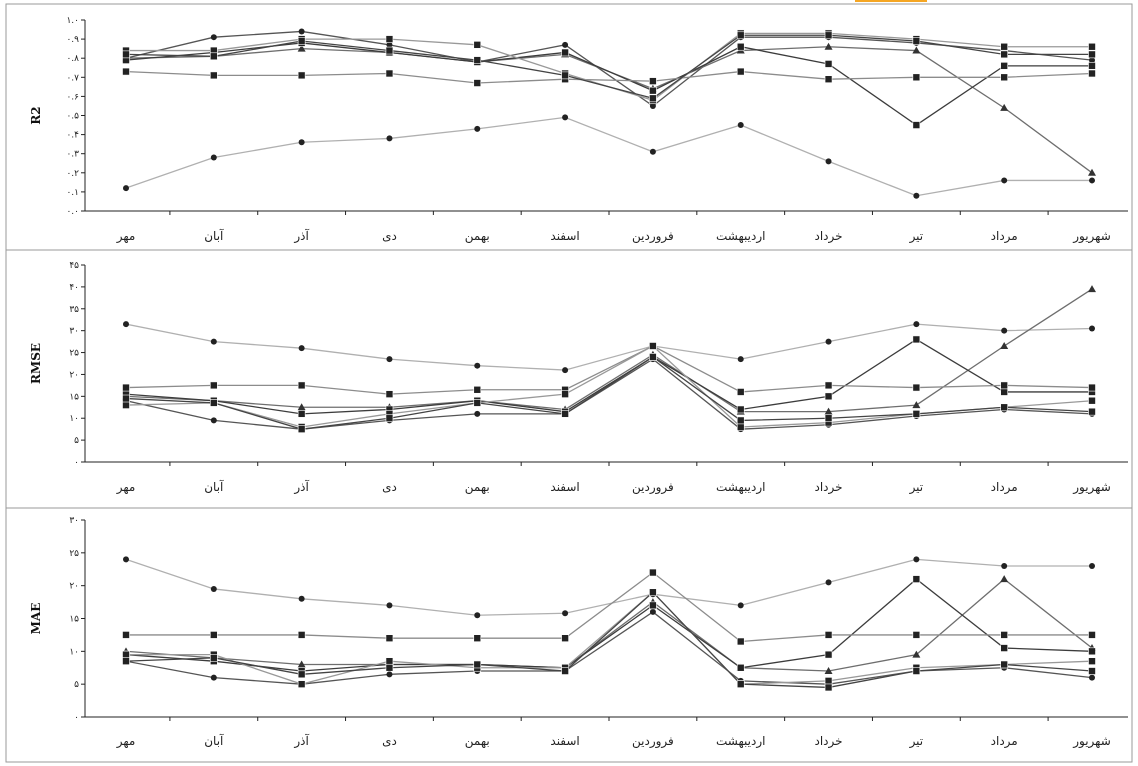 The height and width of the screenshot is (766, 1138). Describe the element at coordinates (477, 236) in the screenshot. I see `x-tick-label: بهمن` at that location.